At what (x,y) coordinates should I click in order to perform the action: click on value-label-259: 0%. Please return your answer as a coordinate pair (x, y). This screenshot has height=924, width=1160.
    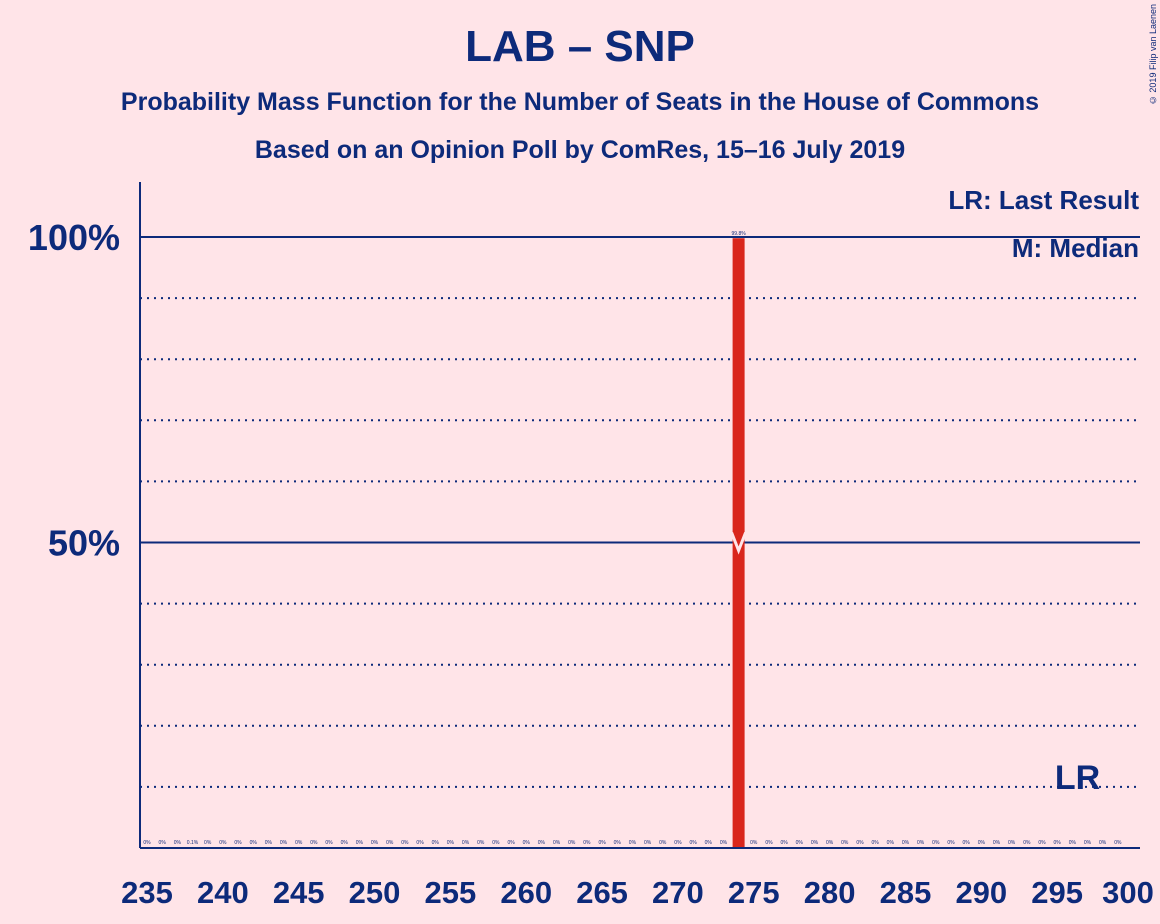
    Looking at the image, I should click on (511, 843).